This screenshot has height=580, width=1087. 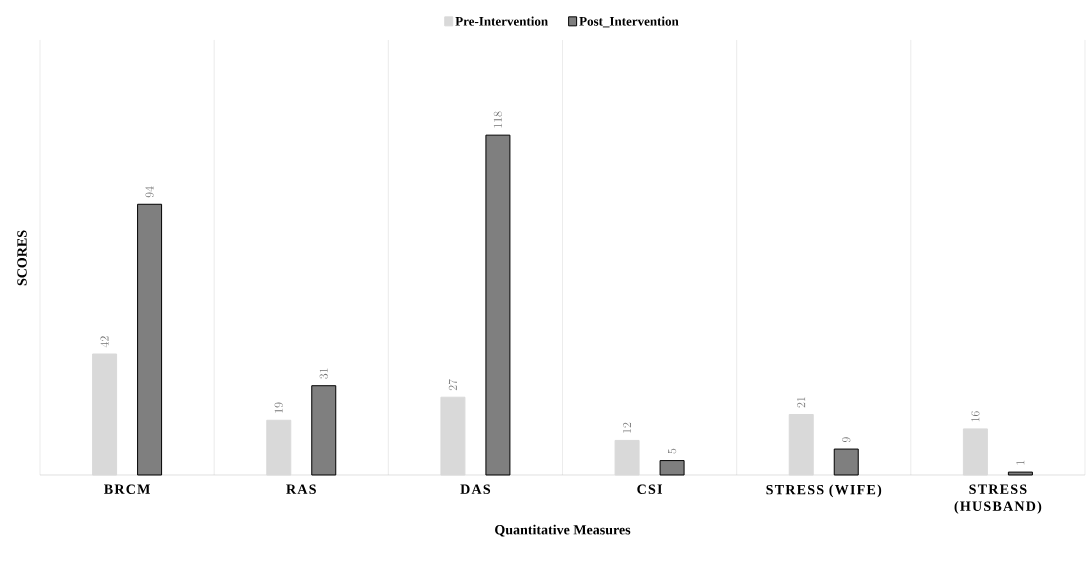 What do you see at coordinates (626, 427) in the screenshot?
I see `data-label: 12` at bounding box center [626, 427].